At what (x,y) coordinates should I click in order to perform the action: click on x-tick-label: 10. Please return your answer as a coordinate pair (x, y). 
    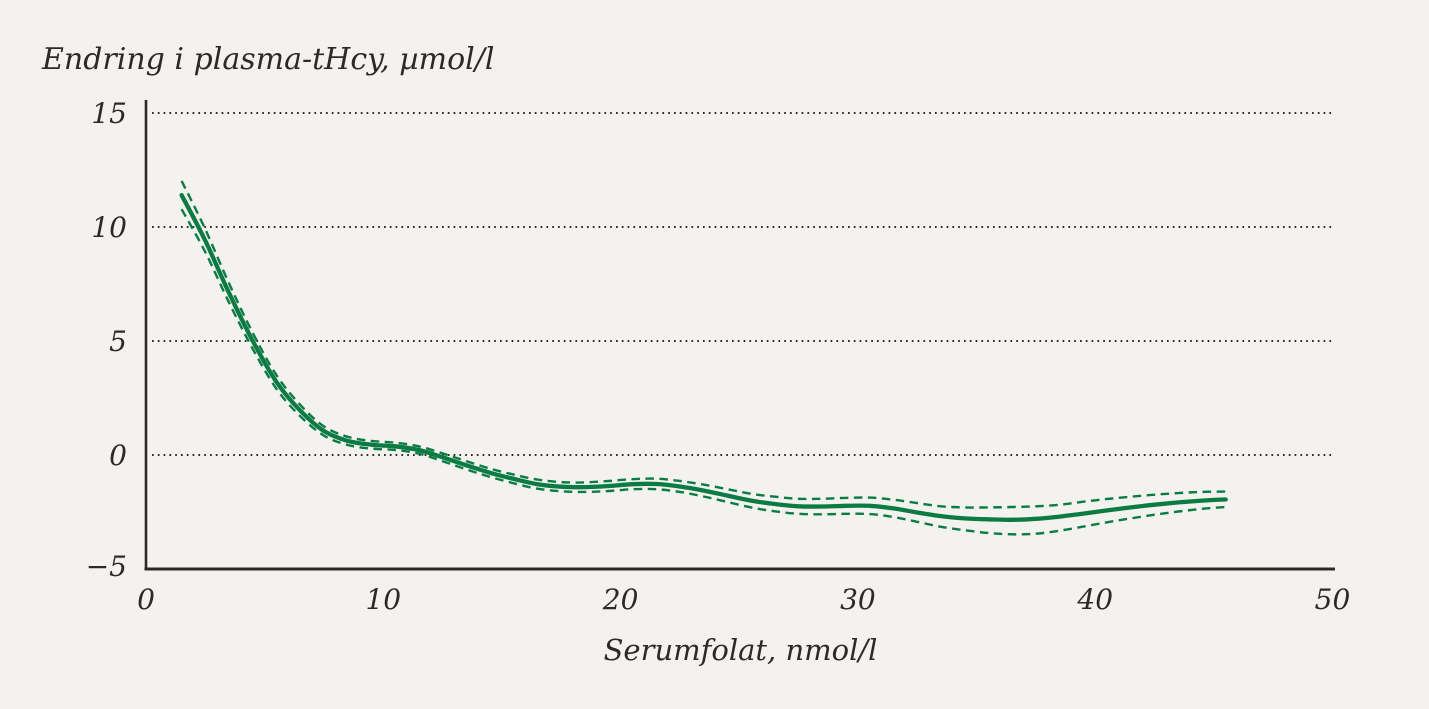
    Looking at the image, I should click on (383, 599).